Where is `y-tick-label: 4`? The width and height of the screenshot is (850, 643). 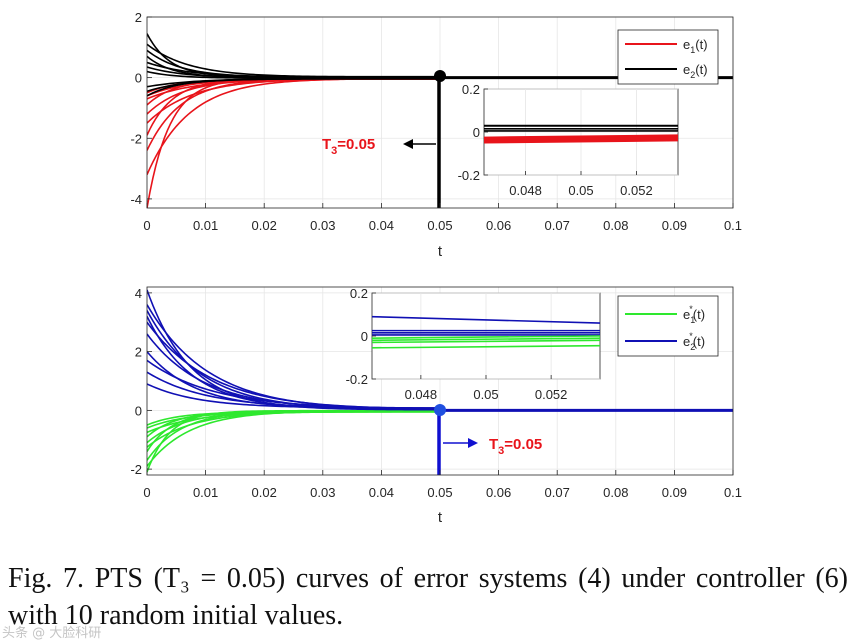 y-tick-label: 4 is located at coordinates (138, 293).